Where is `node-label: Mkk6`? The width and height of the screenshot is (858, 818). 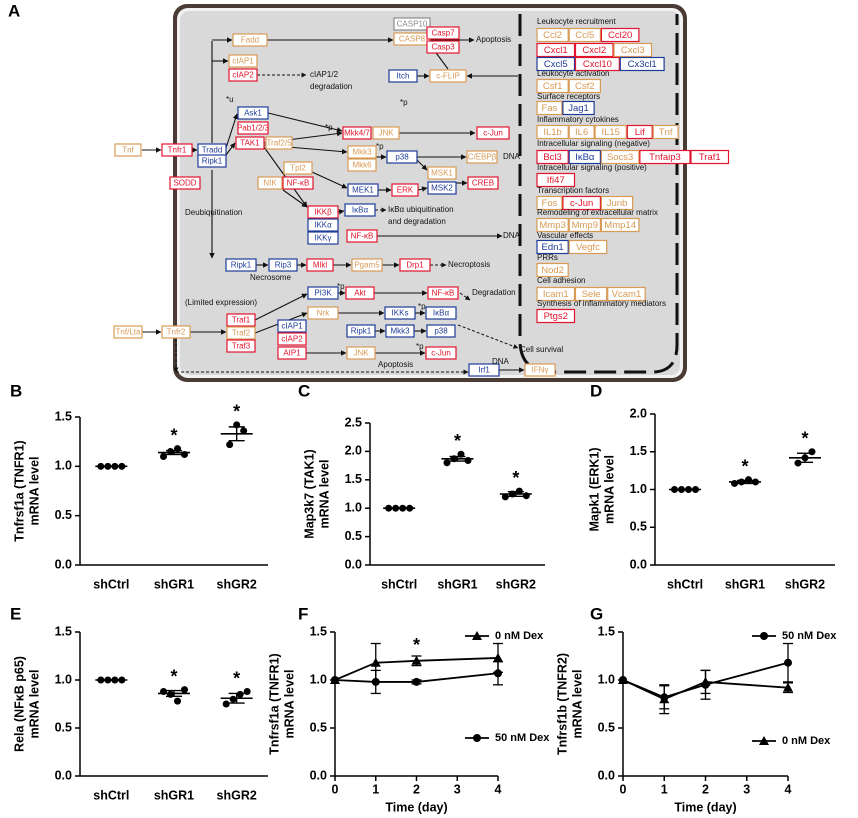 node-label: Mkk6 is located at coordinates (362, 165).